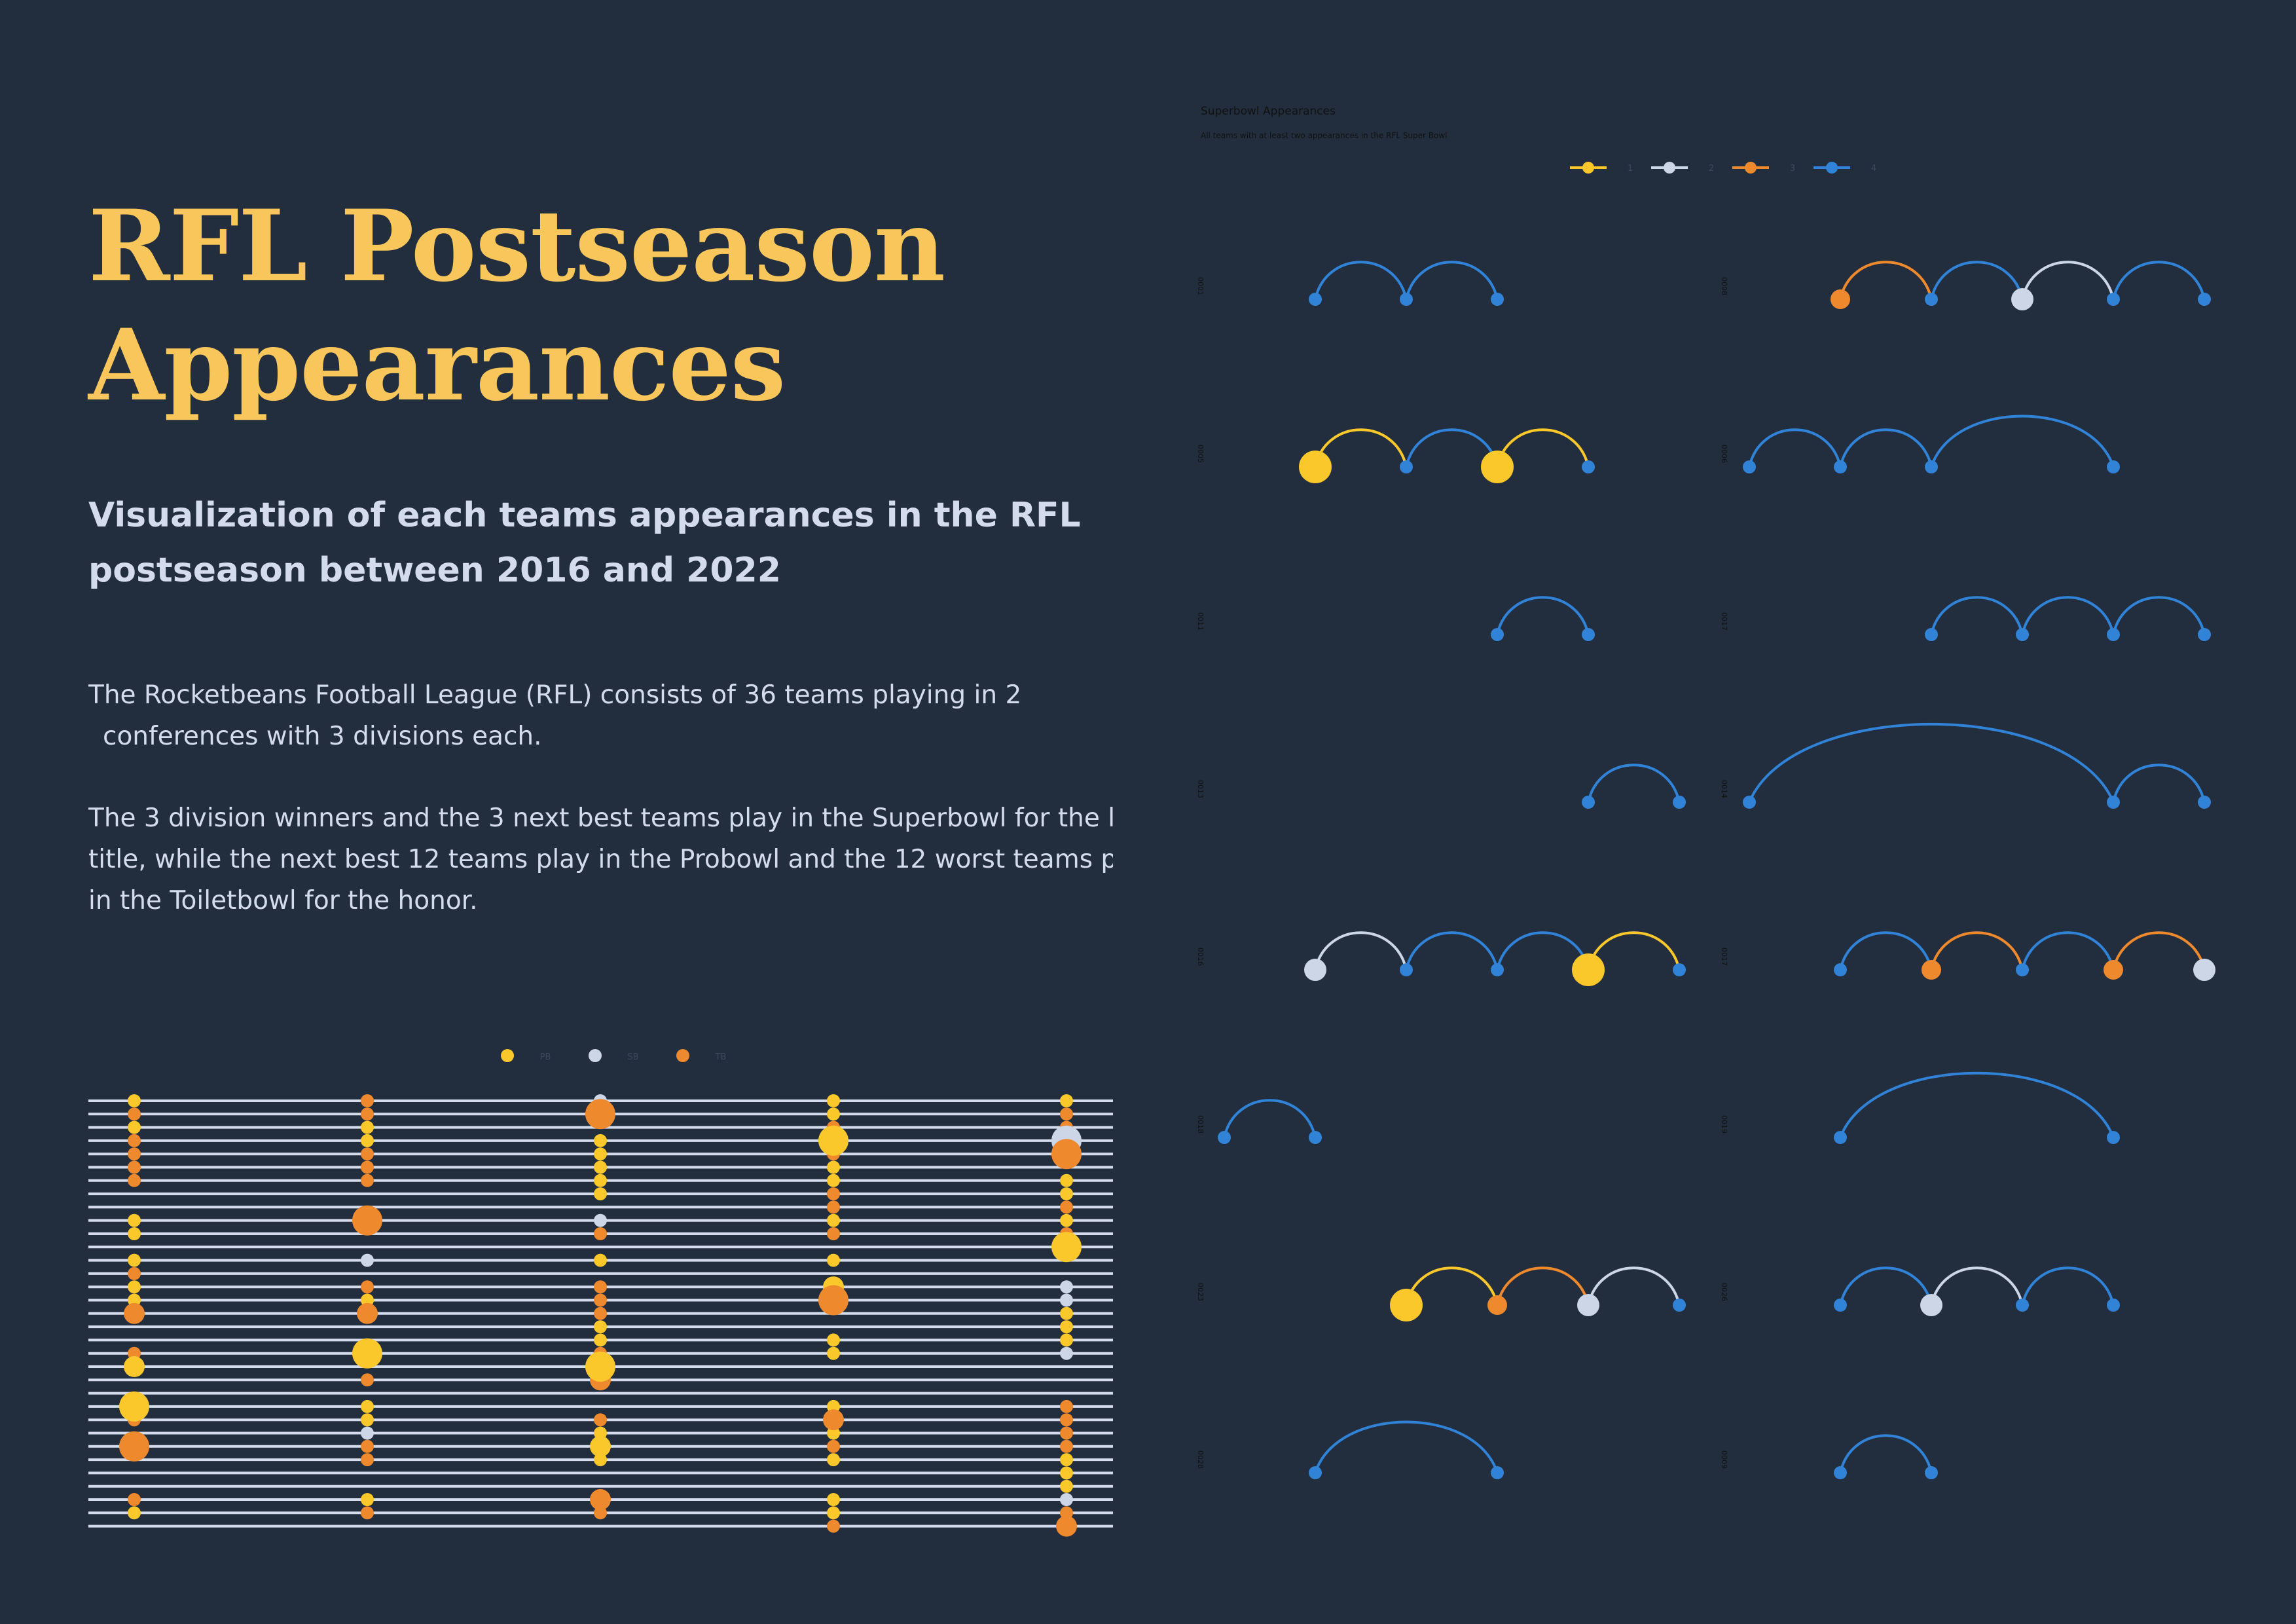 This screenshot has height=1624, width=2296. I want to click on team-panel: 0005, so click(1395, 455).